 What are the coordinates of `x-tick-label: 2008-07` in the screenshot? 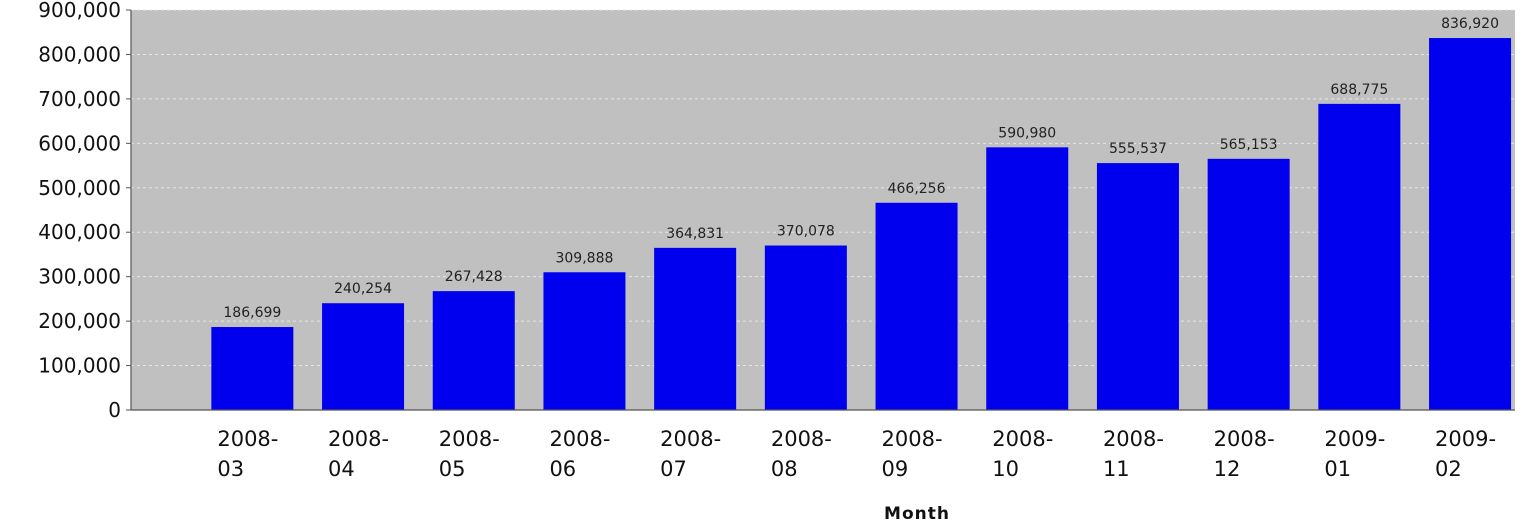 It's located at (690, 454).